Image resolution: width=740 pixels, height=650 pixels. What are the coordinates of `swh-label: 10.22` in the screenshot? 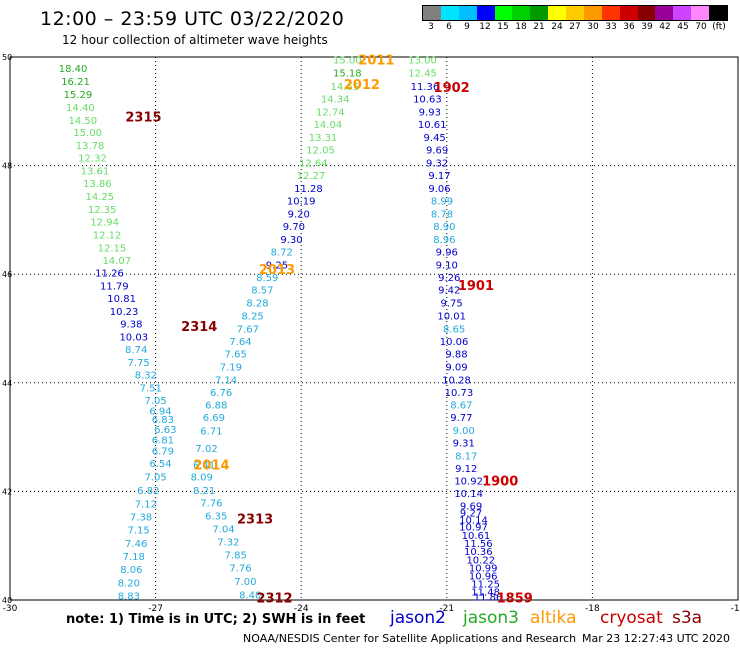 It's located at (480, 560).